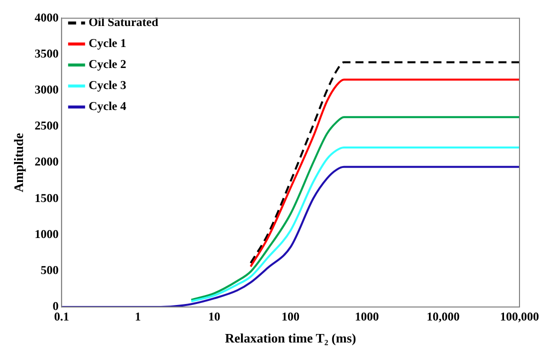  I want to click on x-tick-label: 1, so click(137, 316).